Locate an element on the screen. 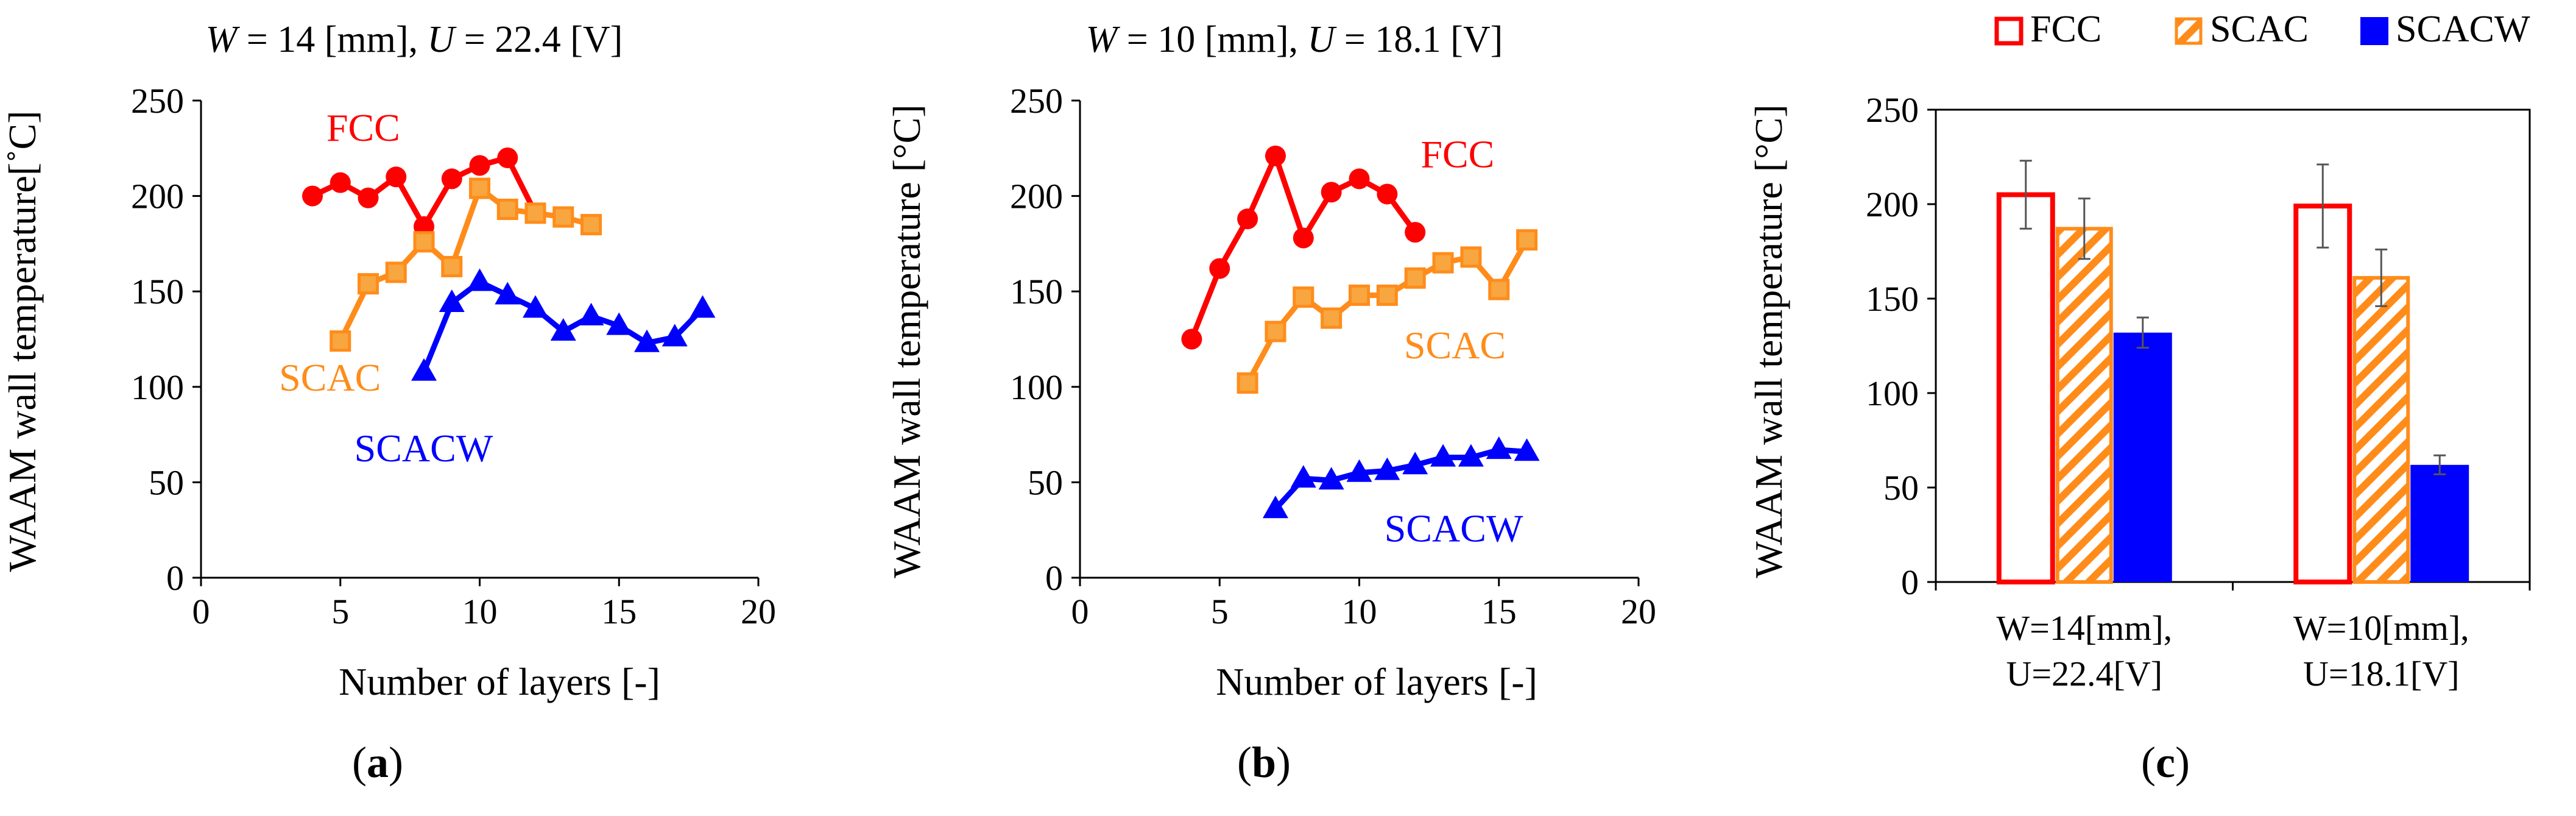 The height and width of the screenshot is (816, 2576). panel-label: (a) is located at coordinates (377, 762).